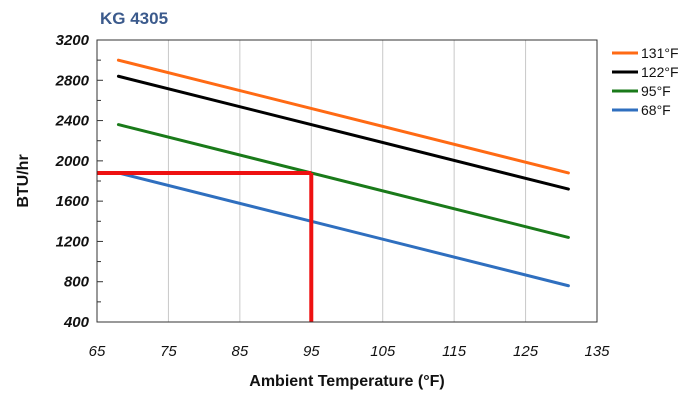 The width and height of the screenshot is (700, 400). I want to click on y-tick-label: 400, so click(76, 322).